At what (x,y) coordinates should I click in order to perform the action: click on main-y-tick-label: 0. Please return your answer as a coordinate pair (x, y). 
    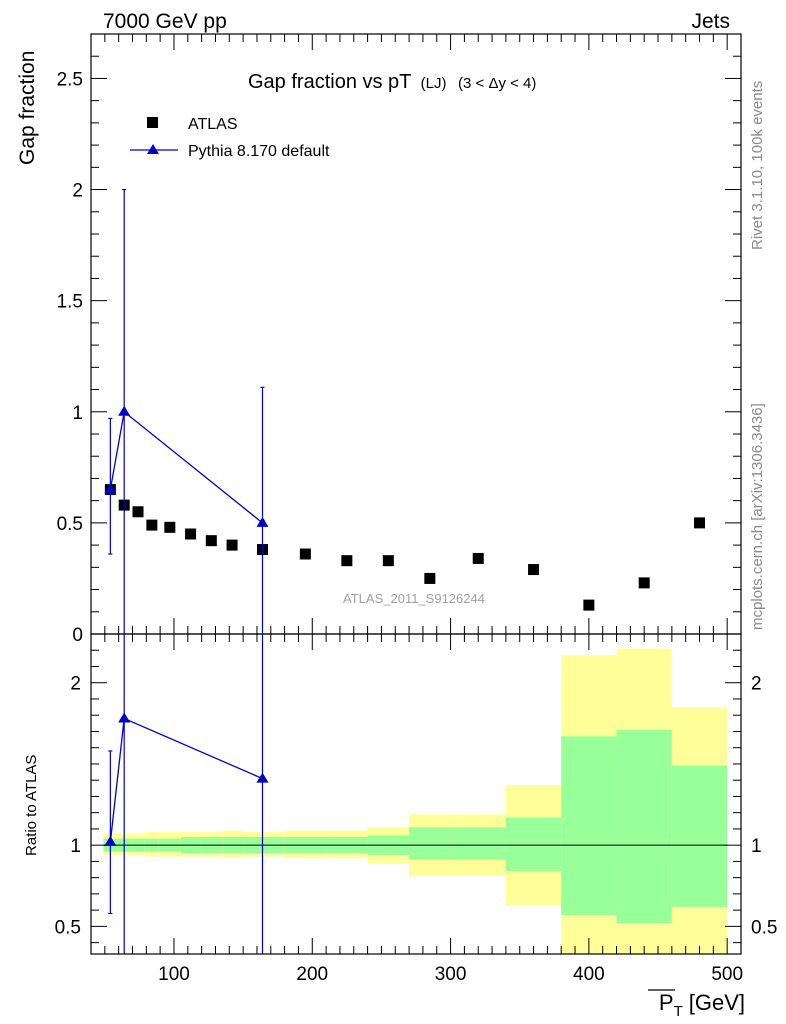
    Looking at the image, I should click on (77, 635).